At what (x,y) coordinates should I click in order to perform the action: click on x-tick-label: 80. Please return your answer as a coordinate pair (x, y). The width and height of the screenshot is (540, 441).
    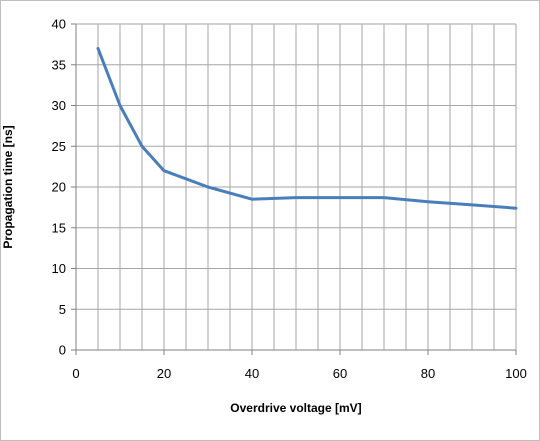
    Looking at the image, I should click on (428, 373).